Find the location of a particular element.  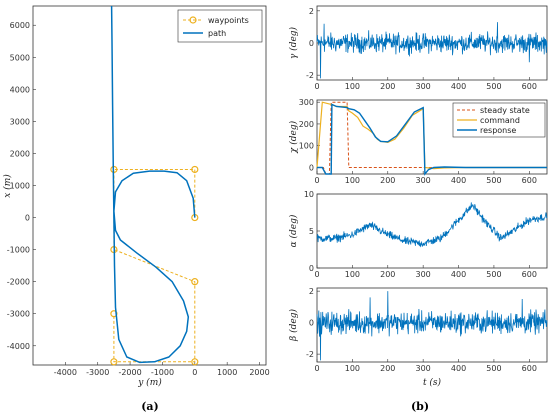

panel-b3-series-line is located at coordinates (432, 225).